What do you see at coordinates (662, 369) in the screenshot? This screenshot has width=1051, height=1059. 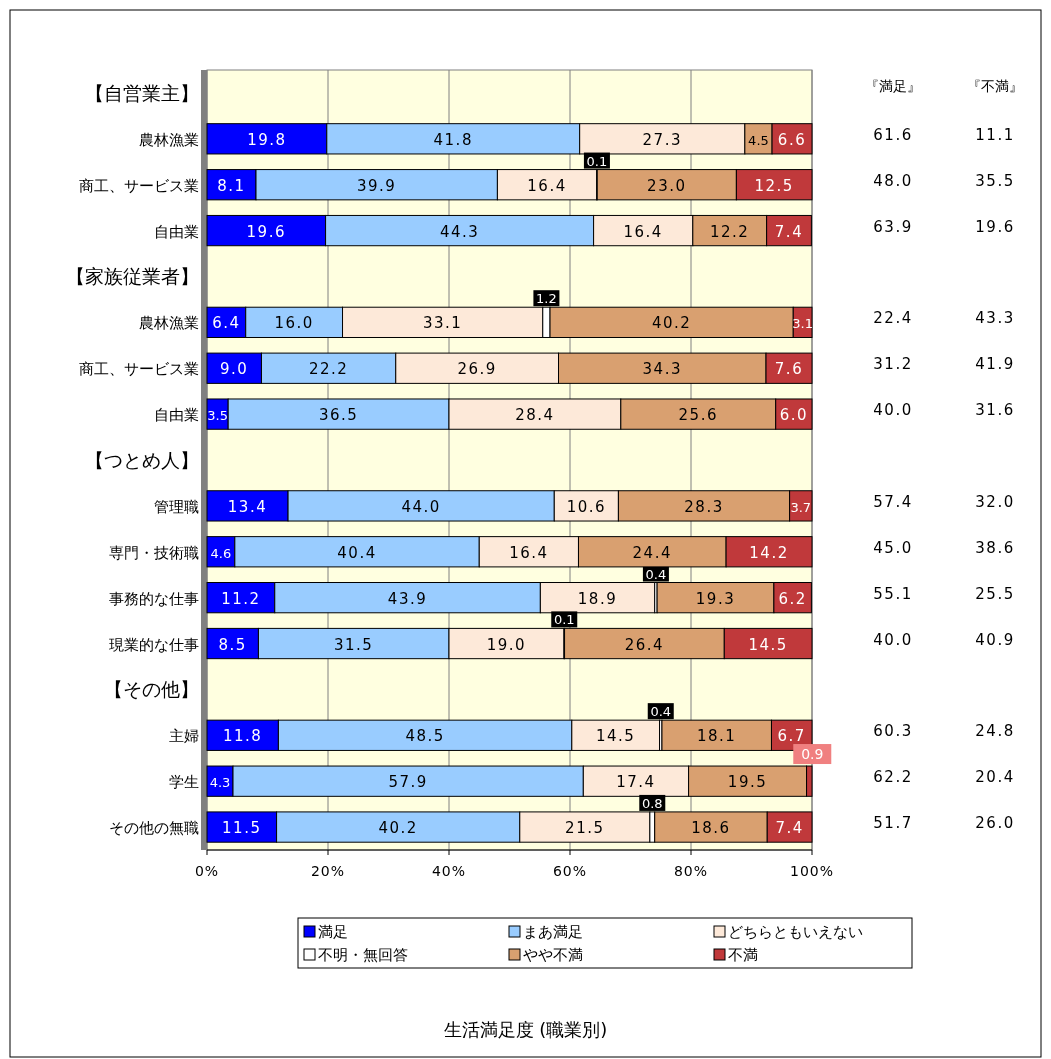 I see `data-label: 34.3` at bounding box center [662, 369].